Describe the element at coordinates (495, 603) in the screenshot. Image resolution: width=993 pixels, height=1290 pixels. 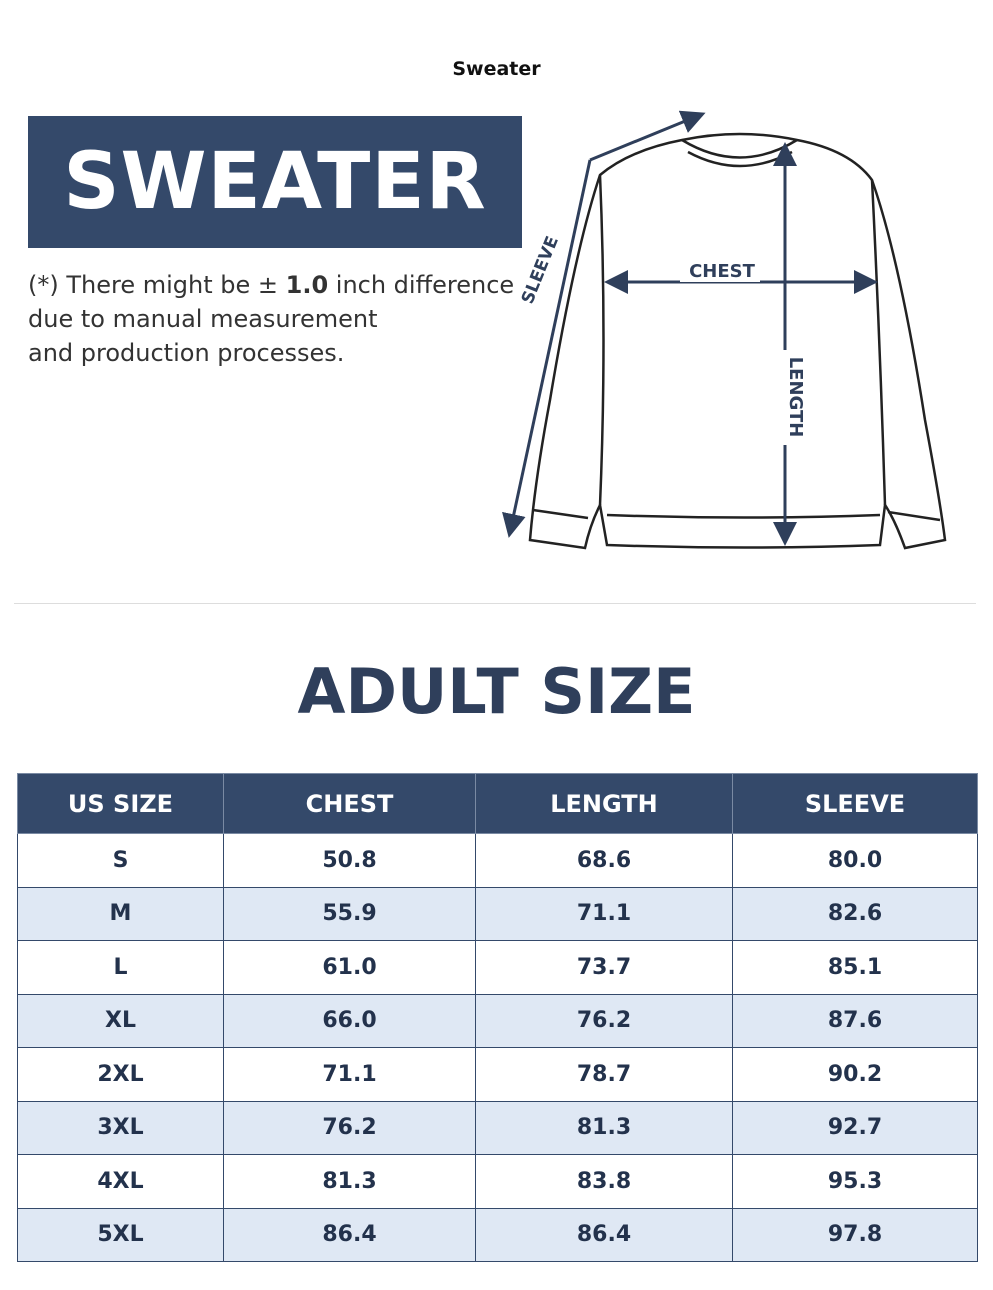
I see `divider` at that location.